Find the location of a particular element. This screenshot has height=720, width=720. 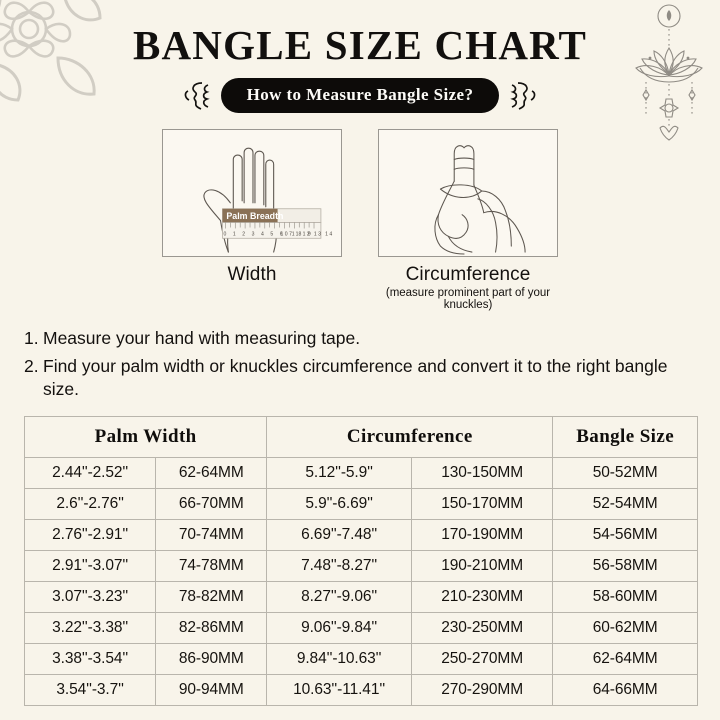

cell-palm-mm: 86-90MM is located at coordinates (211, 659).